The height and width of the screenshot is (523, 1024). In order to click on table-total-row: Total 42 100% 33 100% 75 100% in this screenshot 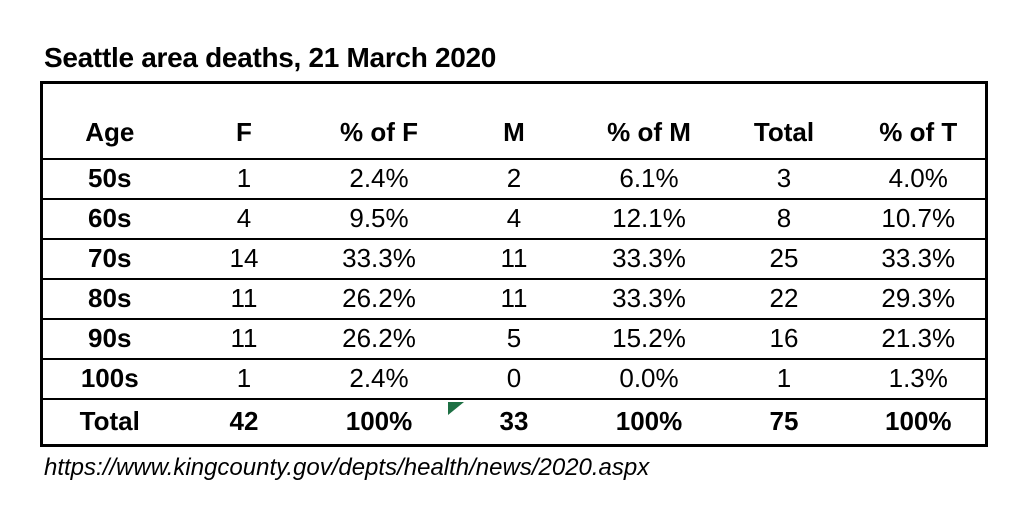, I will do `click(514, 421)`.